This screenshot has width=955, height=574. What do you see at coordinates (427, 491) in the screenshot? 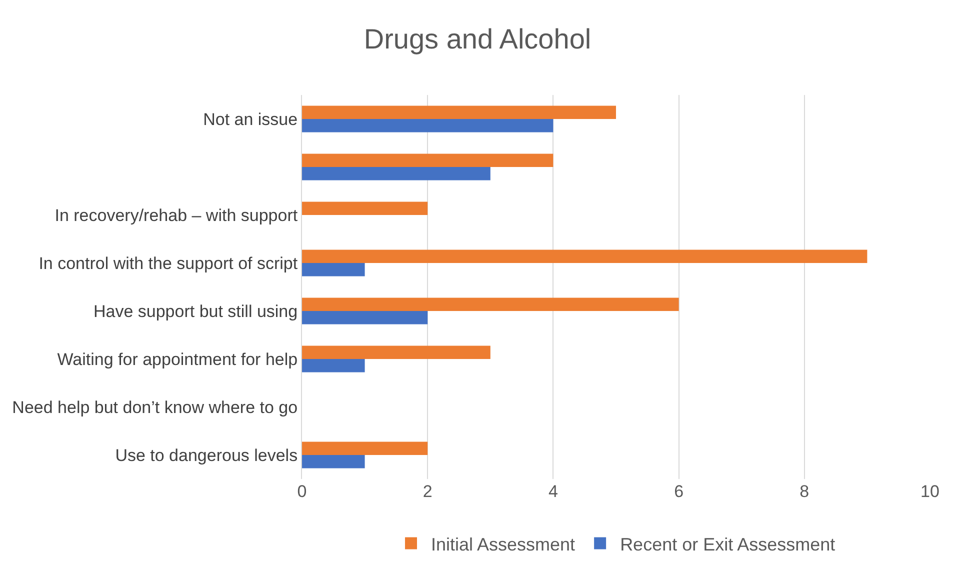
I see `x-tick-label: 2` at bounding box center [427, 491].